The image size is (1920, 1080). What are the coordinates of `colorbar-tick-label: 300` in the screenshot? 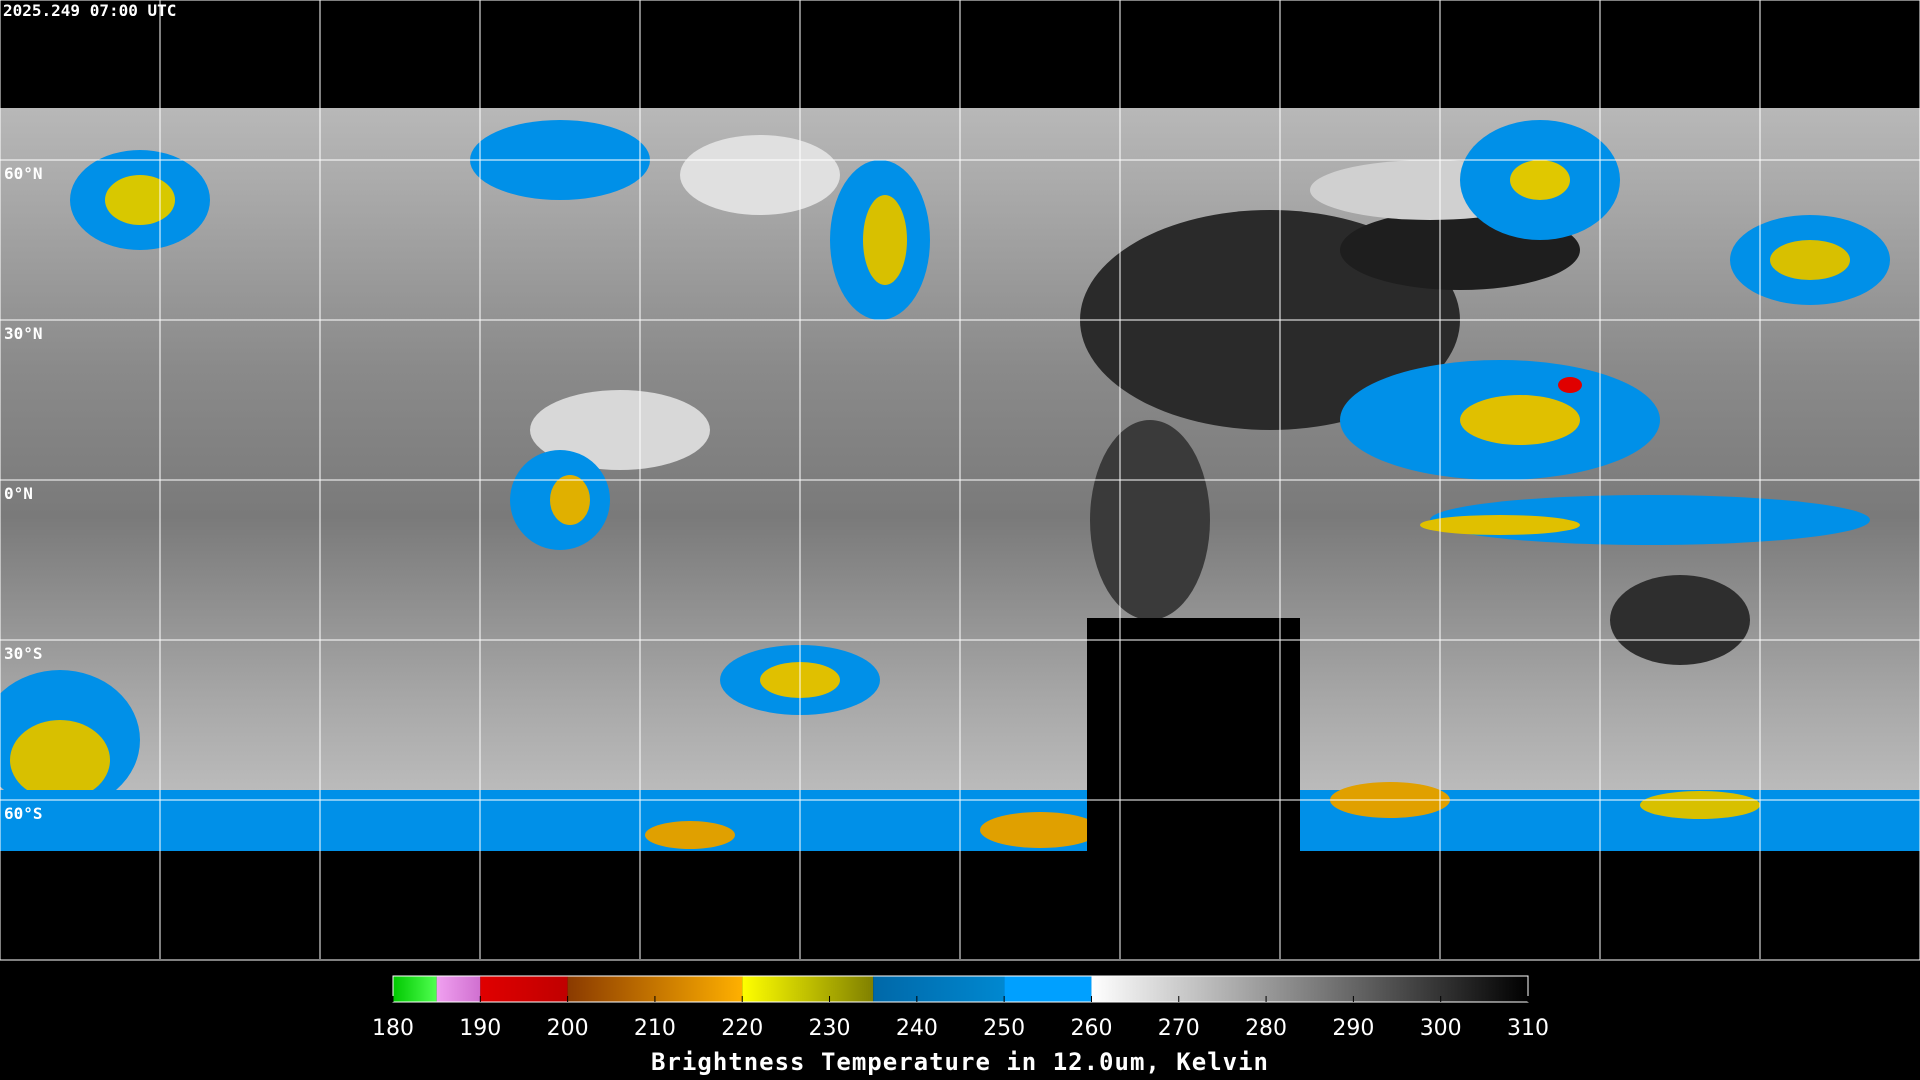 It's located at (1441, 1028).